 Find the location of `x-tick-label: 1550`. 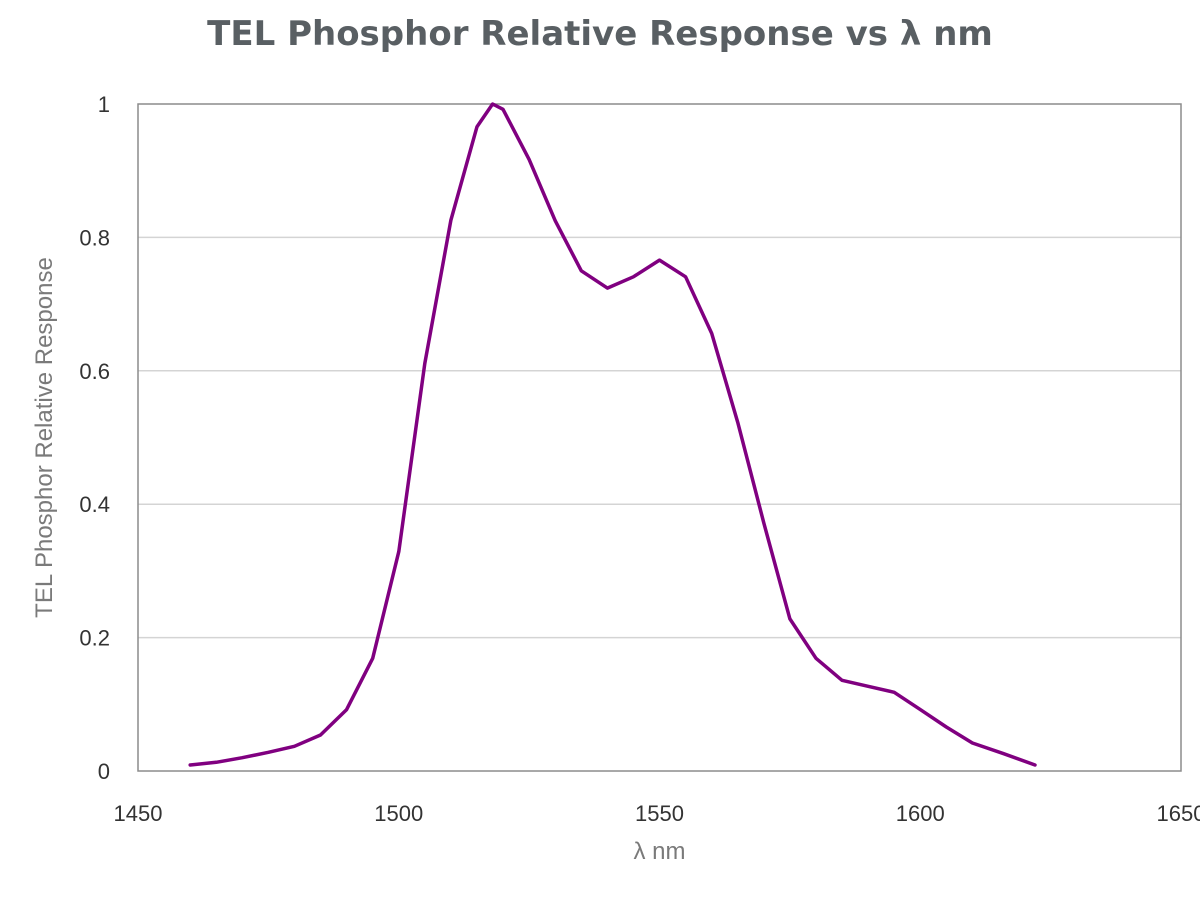

x-tick-label: 1550 is located at coordinates (659, 813).